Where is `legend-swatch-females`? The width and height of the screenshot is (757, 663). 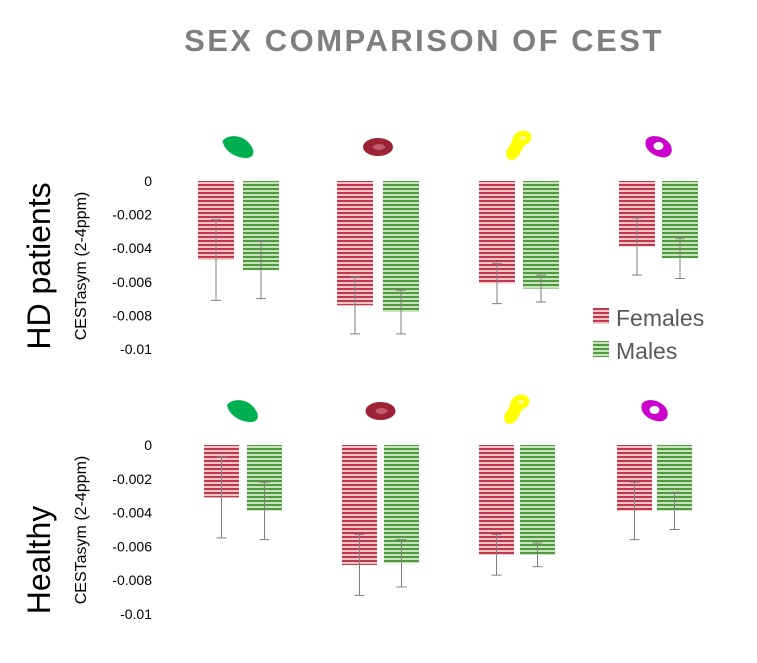 legend-swatch-females is located at coordinates (601, 316).